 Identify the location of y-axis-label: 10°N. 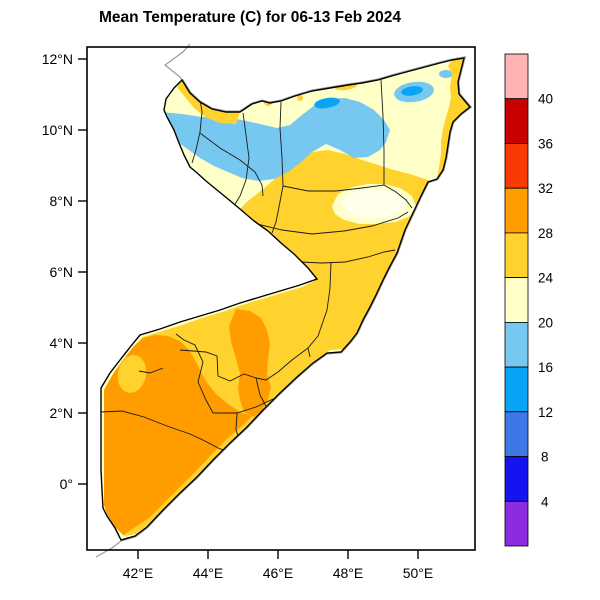
(57, 130).